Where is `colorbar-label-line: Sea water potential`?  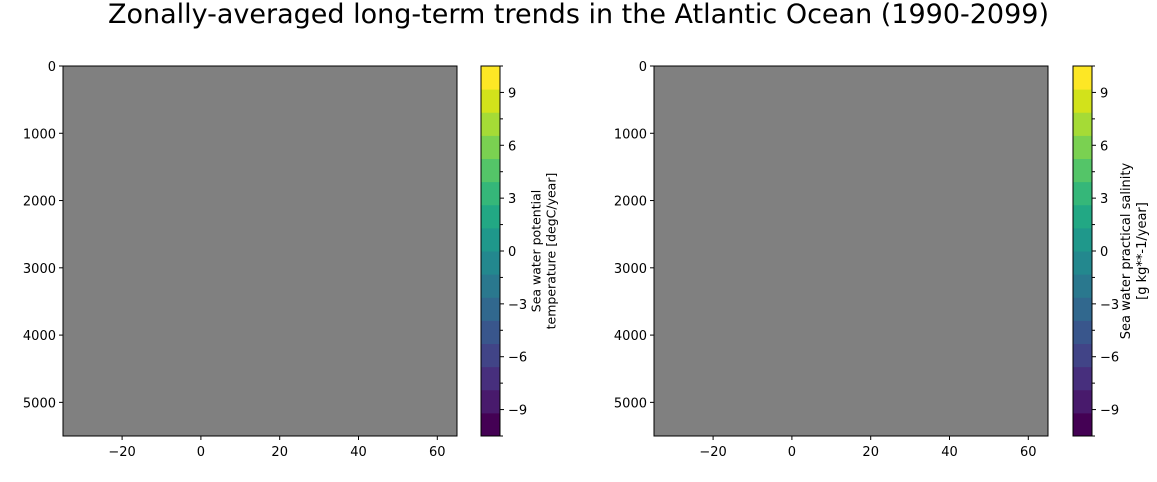 colorbar-label-line: Sea water potential is located at coordinates (536, 251).